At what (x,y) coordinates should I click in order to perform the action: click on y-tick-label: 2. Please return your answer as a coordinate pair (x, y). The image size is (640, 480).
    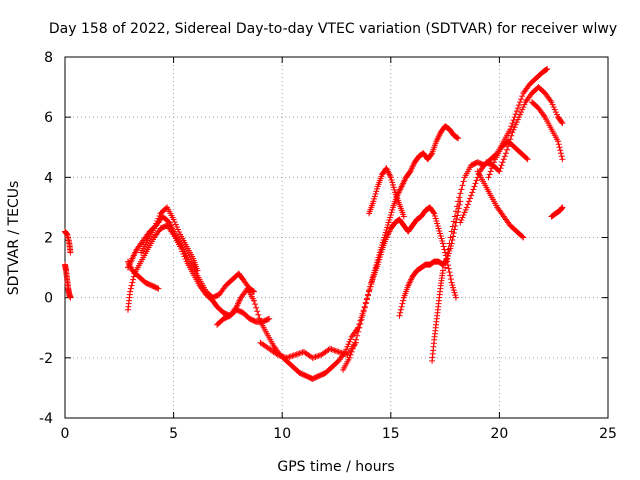
    Looking at the image, I should click on (48, 239).